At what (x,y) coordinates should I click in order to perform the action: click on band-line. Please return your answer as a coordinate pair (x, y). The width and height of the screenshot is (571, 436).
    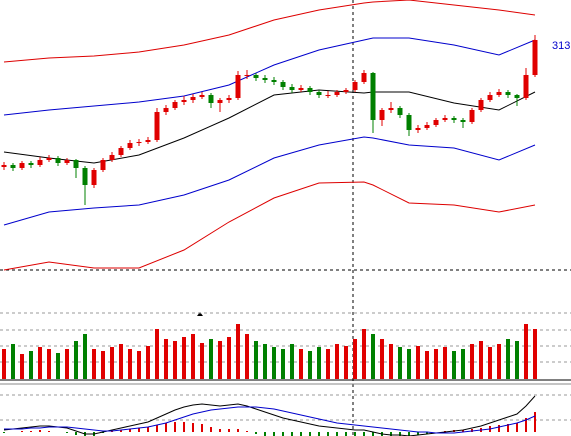
    Looking at the image, I should click on (269, 31).